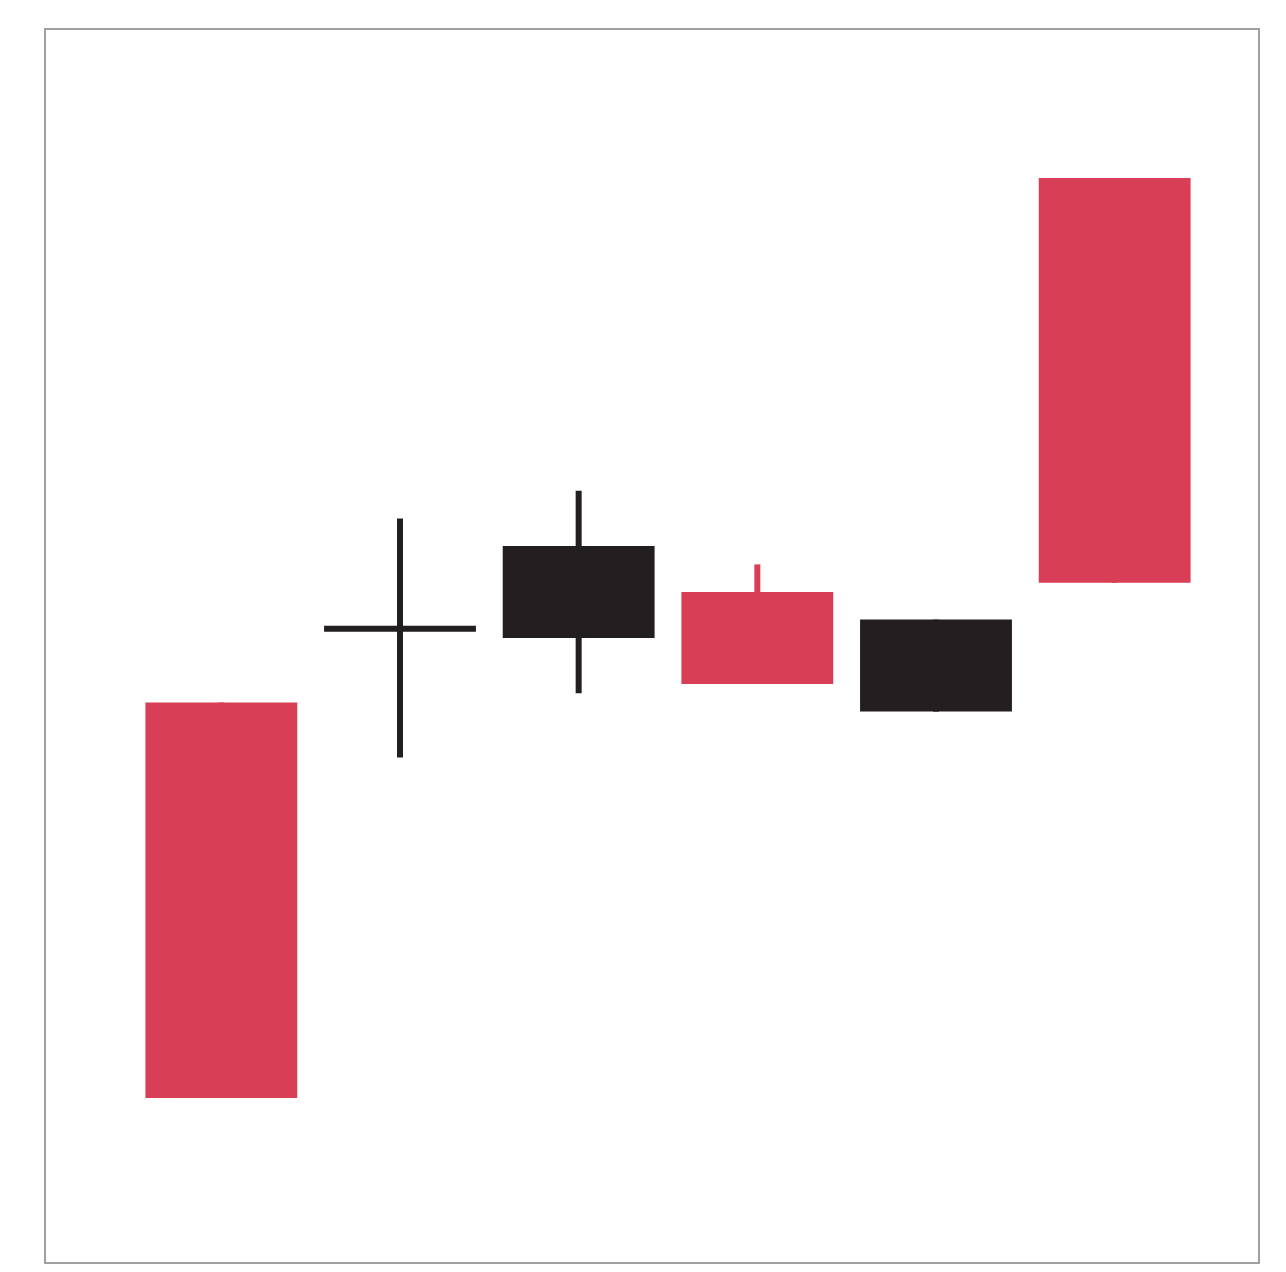 Image resolution: width=1286 pixels, height=1272 pixels. I want to click on candlestick, so click(400, 638).